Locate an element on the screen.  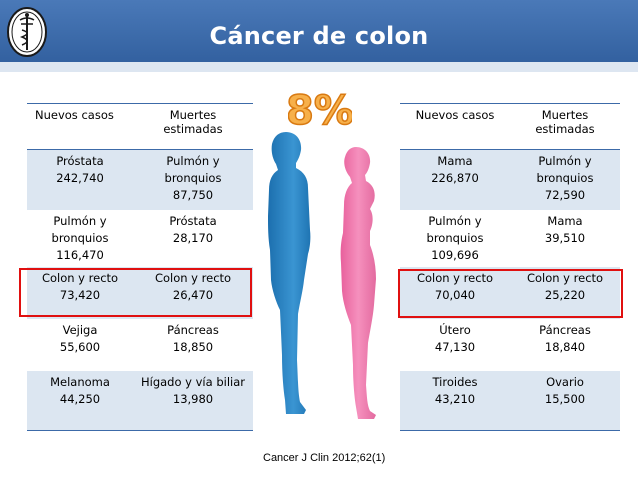
men-new-cases-cell: Melanoma 44,250 is located at coordinates (80, 400).